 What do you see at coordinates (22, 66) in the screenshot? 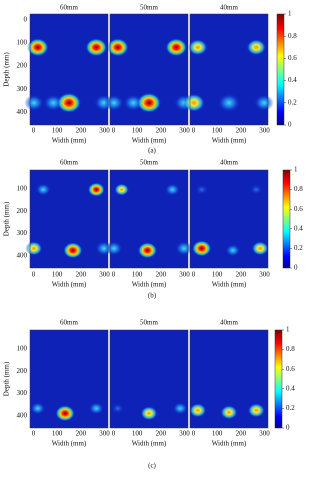
I see `y-tick-label: 200` at bounding box center [22, 66].